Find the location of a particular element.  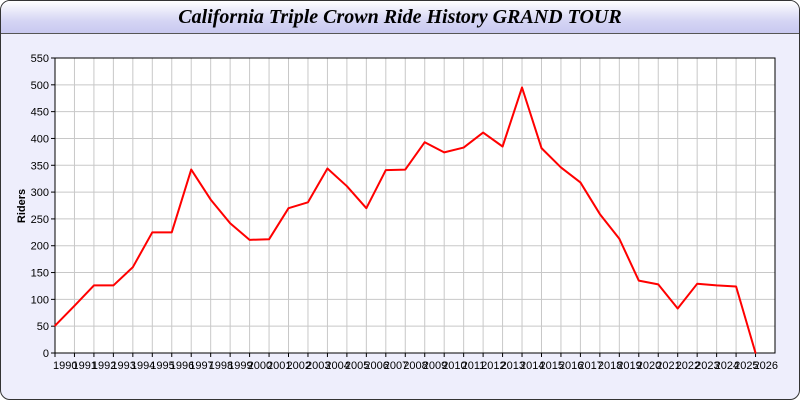

x-tick-label: 2026 is located at coordinates (766, 366).